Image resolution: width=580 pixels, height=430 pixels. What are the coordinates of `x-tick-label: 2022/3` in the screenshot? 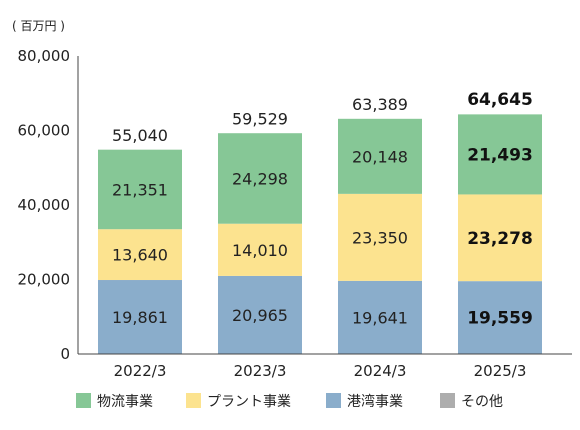 It's located at (140, 371).